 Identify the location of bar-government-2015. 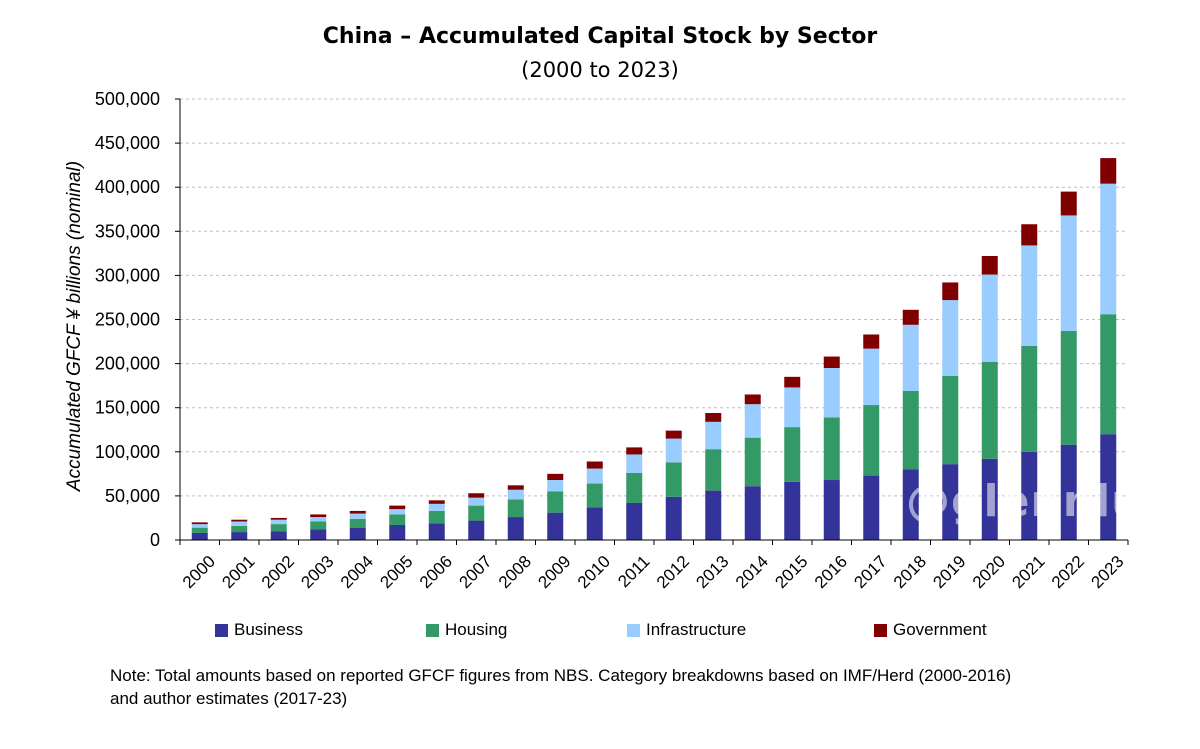
(792, 382).